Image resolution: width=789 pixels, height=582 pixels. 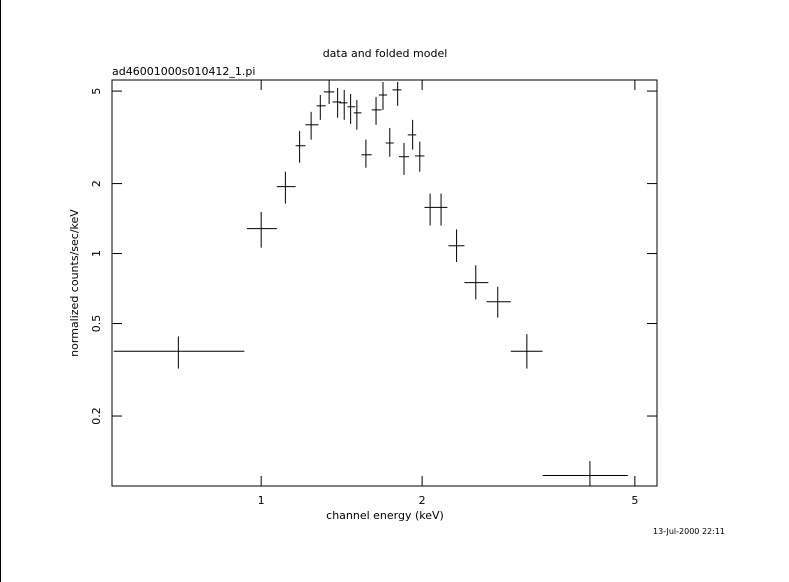 I want to click on x-tick-label: 5, so click(x=634, y=500).